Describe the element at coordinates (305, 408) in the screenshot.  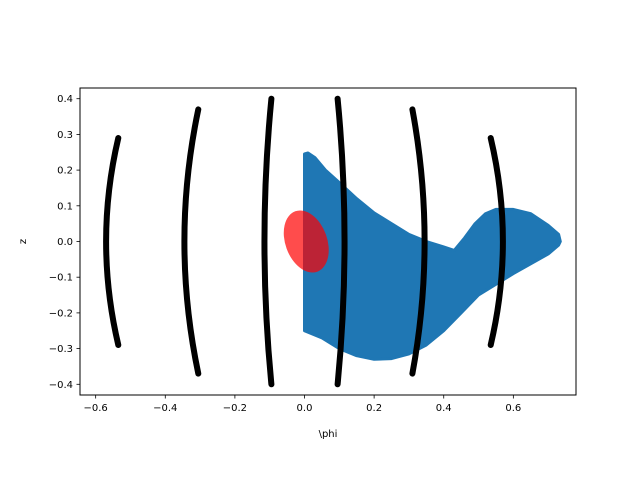
I see `x-tick-label: 0.0` at that location.